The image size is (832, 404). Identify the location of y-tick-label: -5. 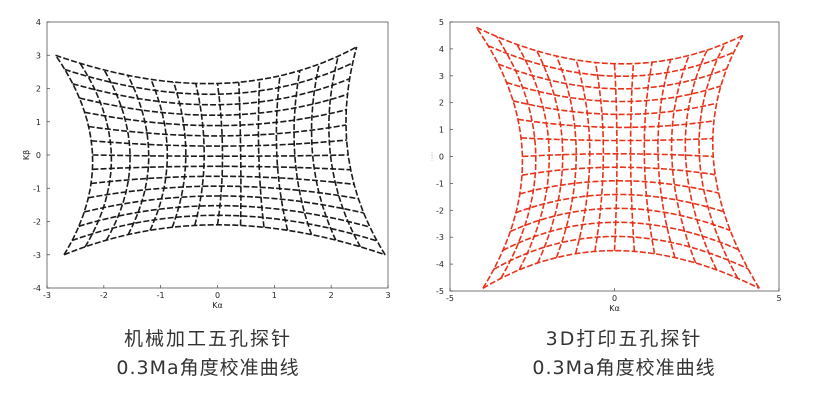
(440, 291).